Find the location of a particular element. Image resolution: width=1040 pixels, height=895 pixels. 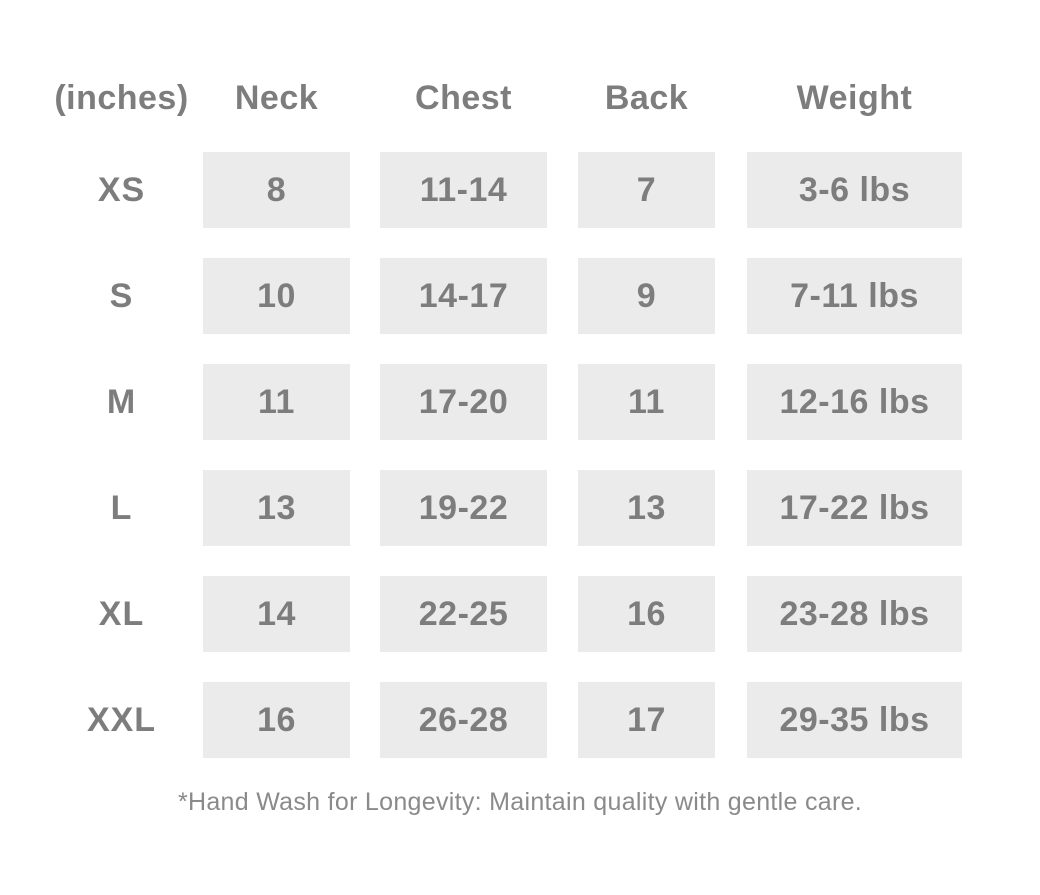

cell-l-back: 13 is located at coordinates (646, 508).